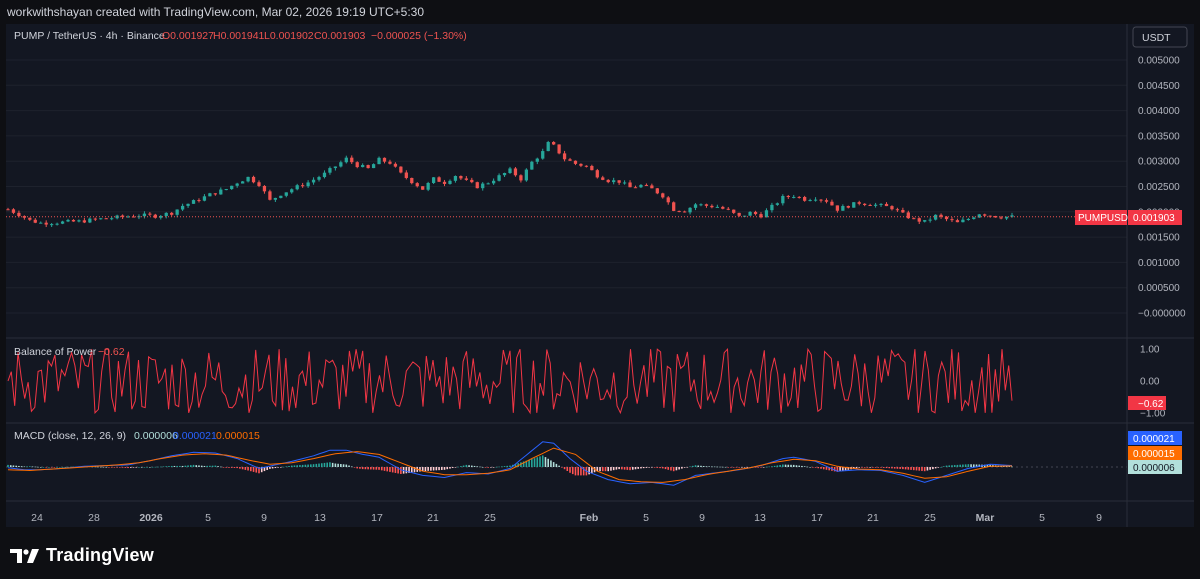  What do you see at coordinates (24, 555) in the screenshot?
I see `tradingview-logo-icon` at bounding box center [24, 555].